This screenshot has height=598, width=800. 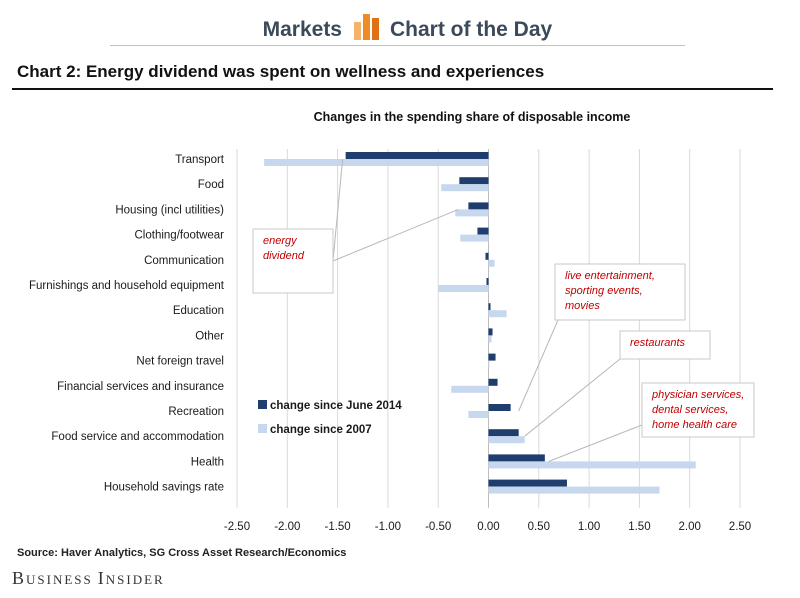 I want to click on category-label: Household savings rate, so click(x=164, y=488).